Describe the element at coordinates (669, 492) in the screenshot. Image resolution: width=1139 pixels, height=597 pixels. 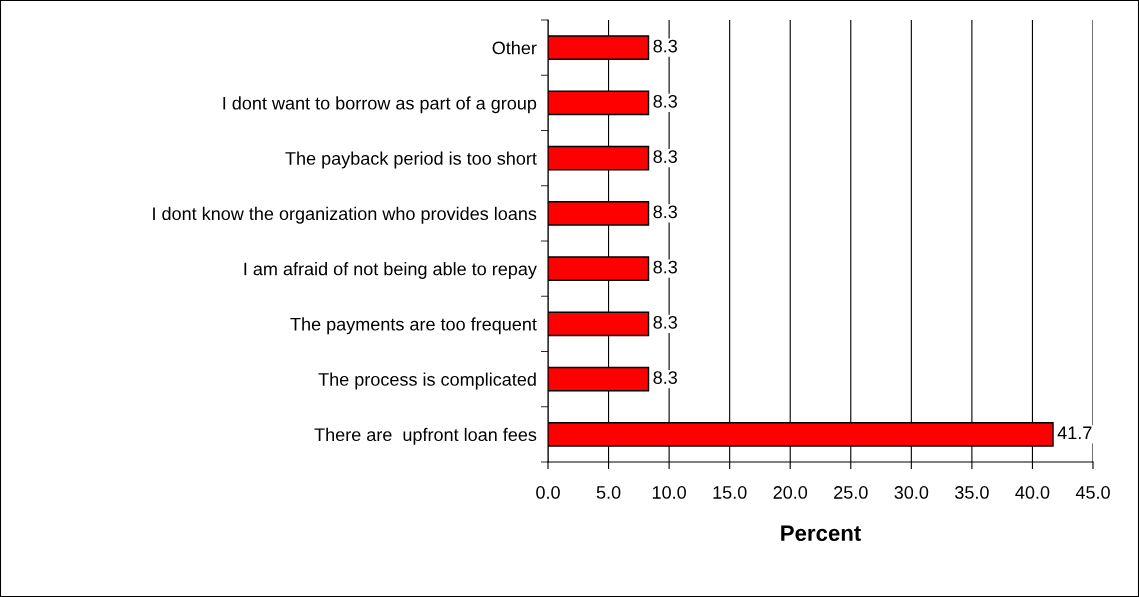
I see `x-tick-label: 10.0` at that location.